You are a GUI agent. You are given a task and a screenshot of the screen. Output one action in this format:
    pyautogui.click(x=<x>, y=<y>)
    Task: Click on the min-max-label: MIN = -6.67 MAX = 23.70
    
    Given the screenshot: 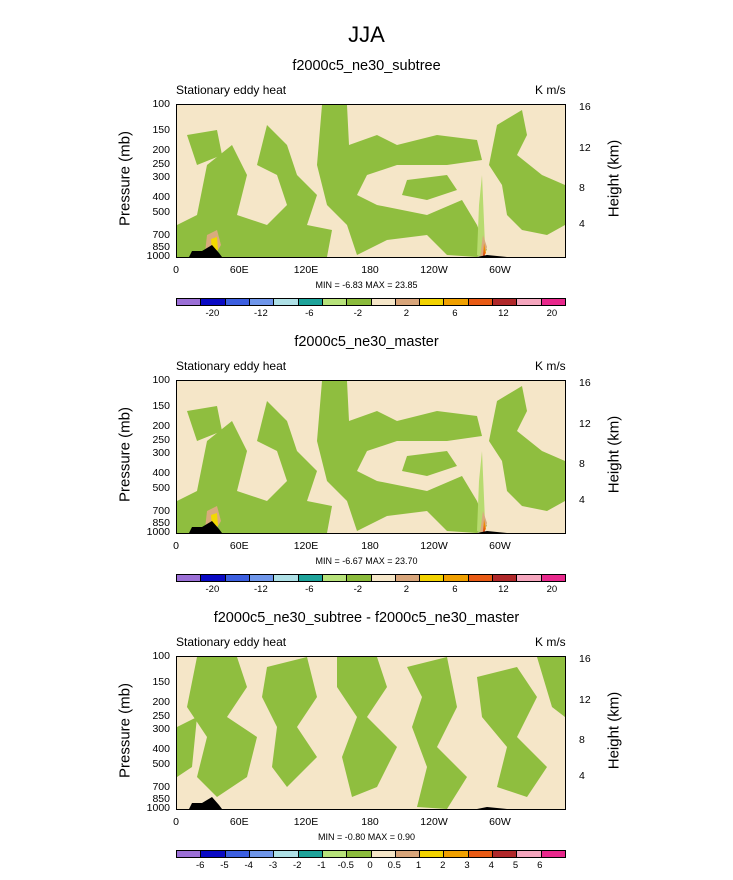 What is the action you would take?
    pyautogui.click(x=366, y=561)
    